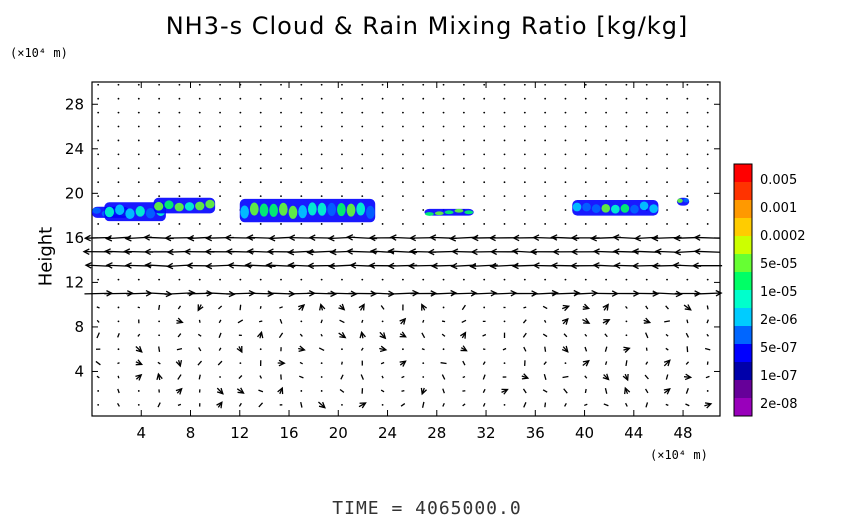 The width and height of the screenshot is (854, 519). Describe the element at coordinates (191, 433) in the screenshot. I see `x-tick-label: 8` at that location.